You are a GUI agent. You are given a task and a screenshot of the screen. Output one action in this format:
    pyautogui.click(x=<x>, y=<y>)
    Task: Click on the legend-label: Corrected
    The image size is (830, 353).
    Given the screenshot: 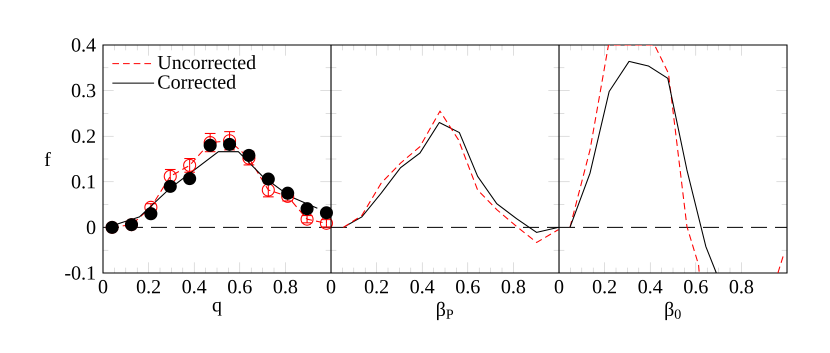 What is the action you would take?
    pyautogui.click(x=197, y=81)
    